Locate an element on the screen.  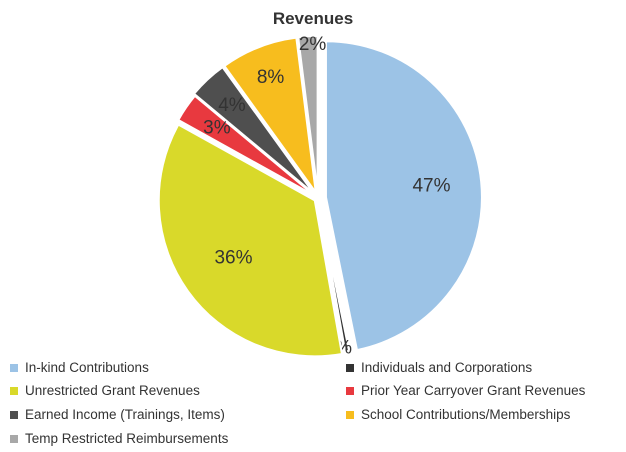
legend-label: In-kind Contributions is located at coordinates (87, 367).